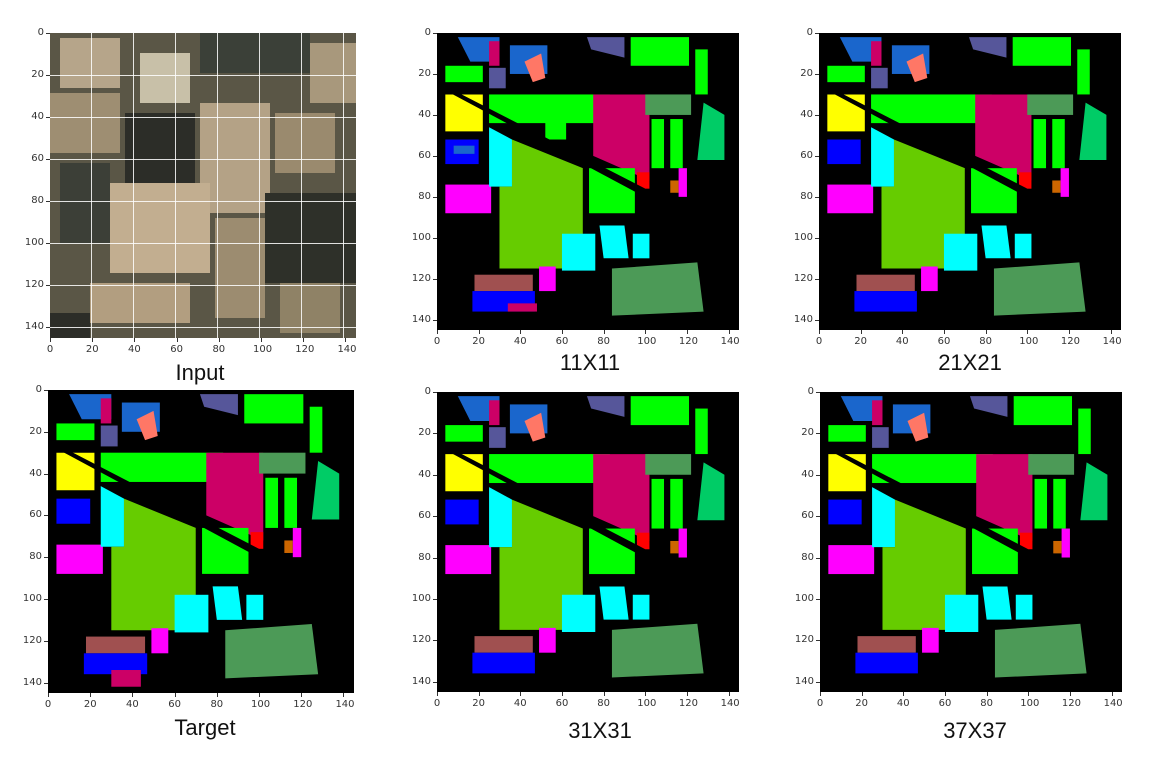 This screenshot has width=1150, height=760. I want to click on class-region-slate, so click(218, 405).